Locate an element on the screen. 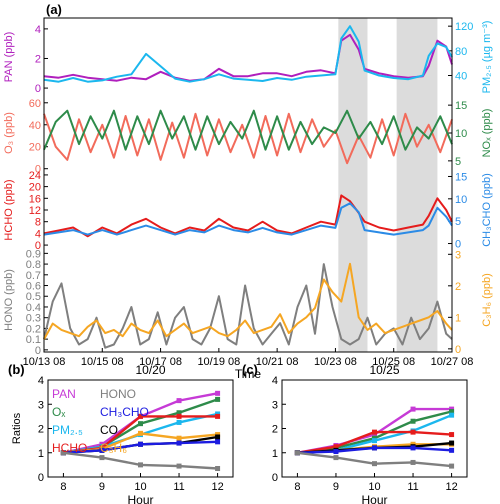 The image size is (500, 504). panel-label-b: (b) is located at coordinates (16, 369).